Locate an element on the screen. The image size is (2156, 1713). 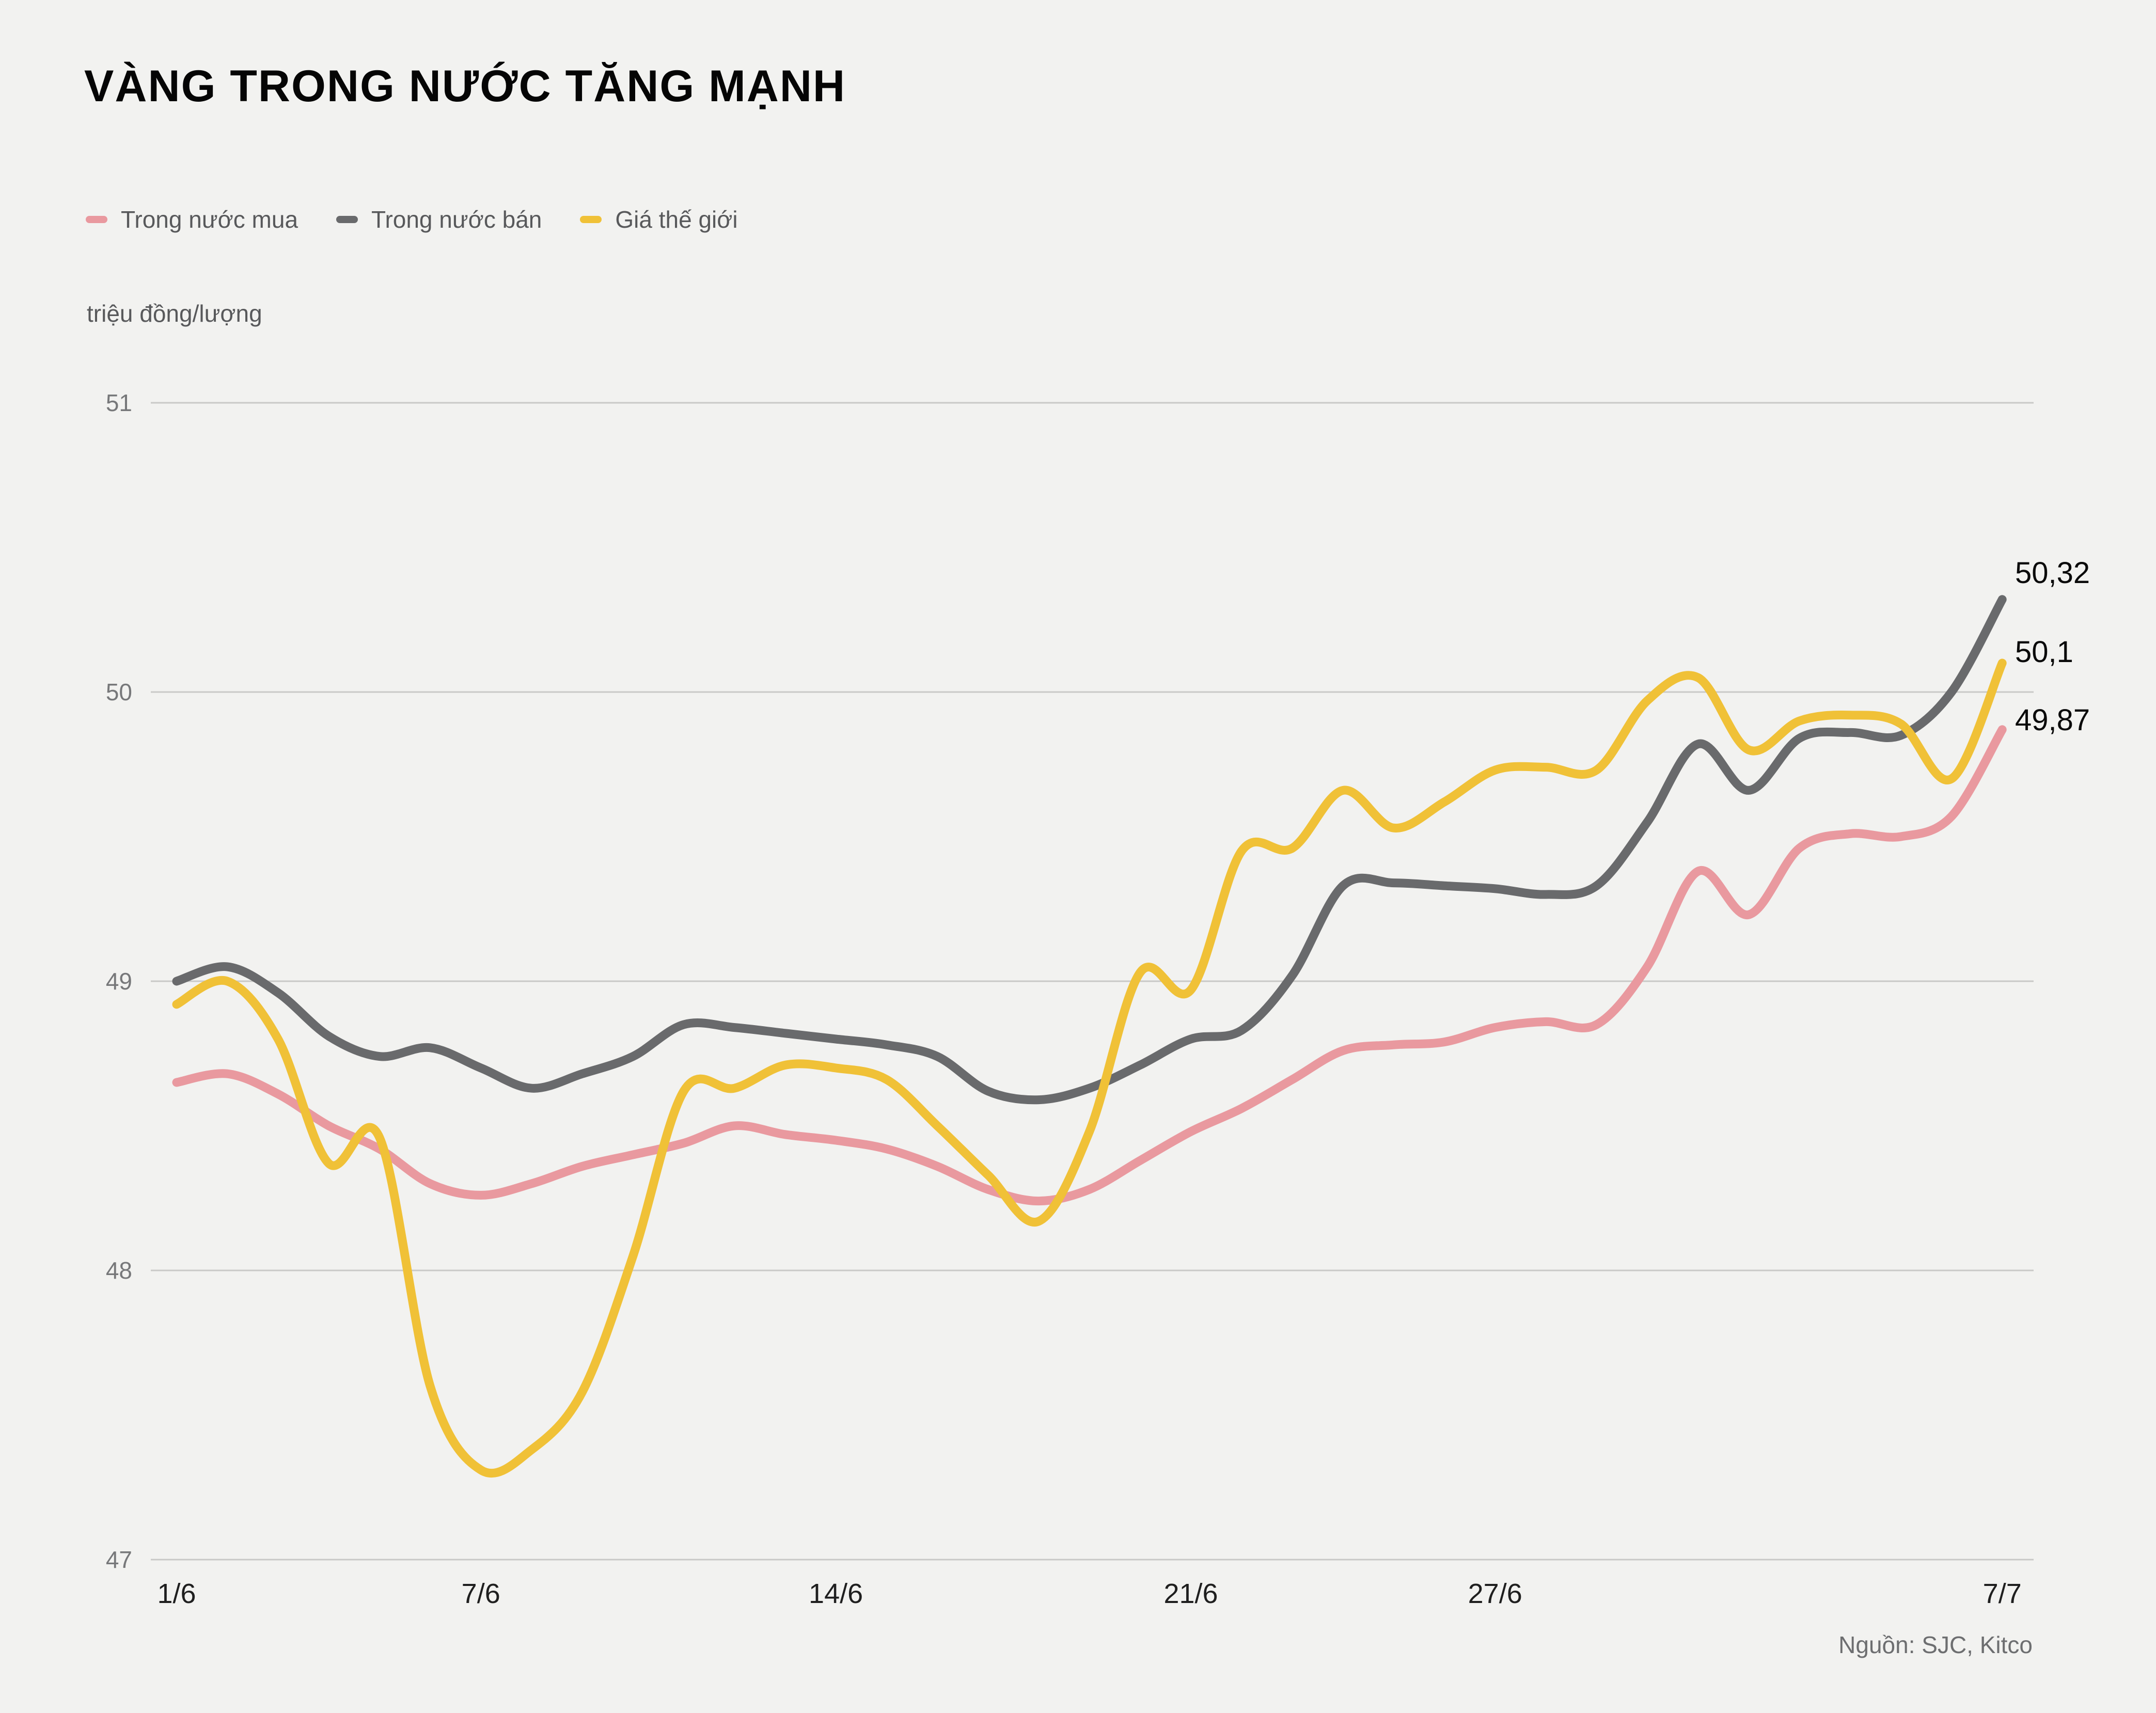
y-tick-label: 48 is located at coordinates (119, 1270).